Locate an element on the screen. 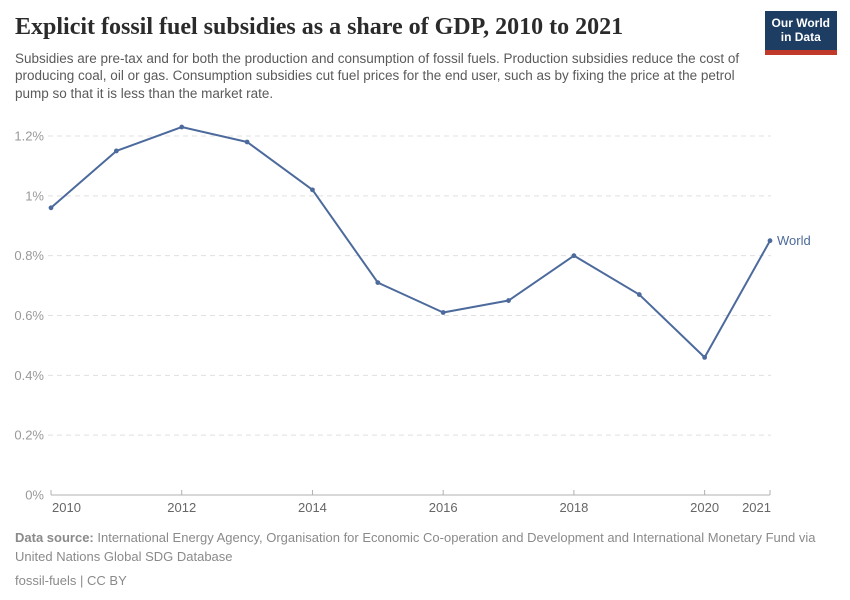 This screenshot has height=600, width=850. x-axis-tick-label: 2016 is located at coordinates (443, 507).